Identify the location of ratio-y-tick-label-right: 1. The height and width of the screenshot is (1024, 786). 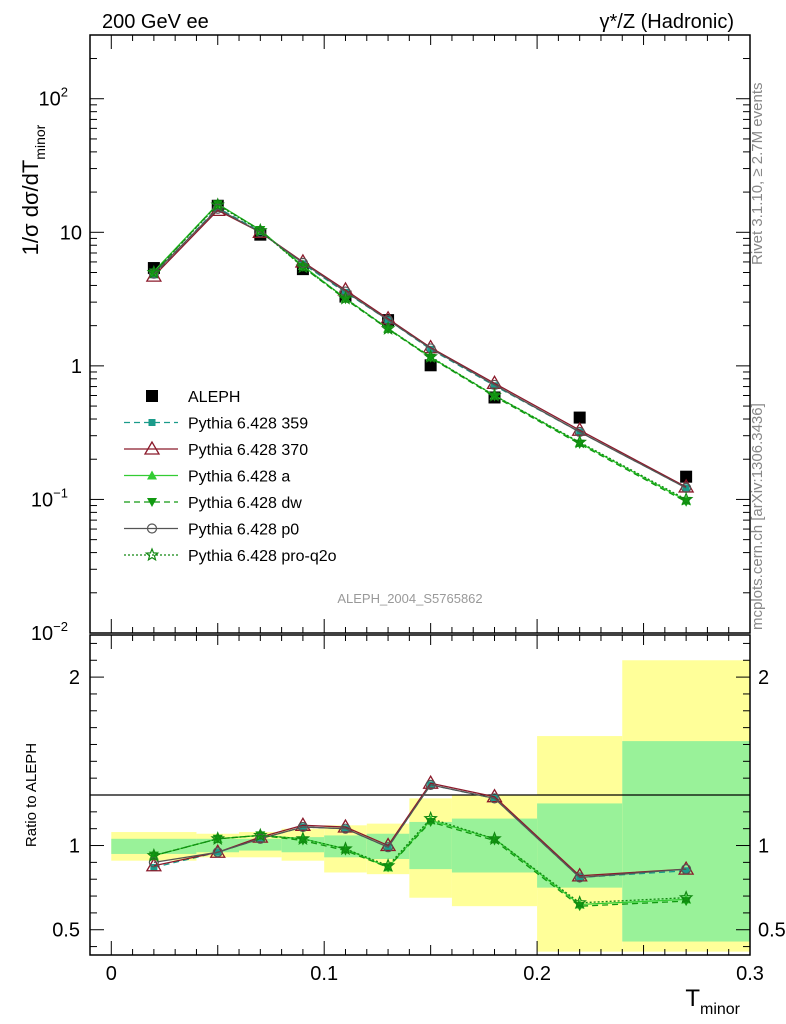
(763, 847).